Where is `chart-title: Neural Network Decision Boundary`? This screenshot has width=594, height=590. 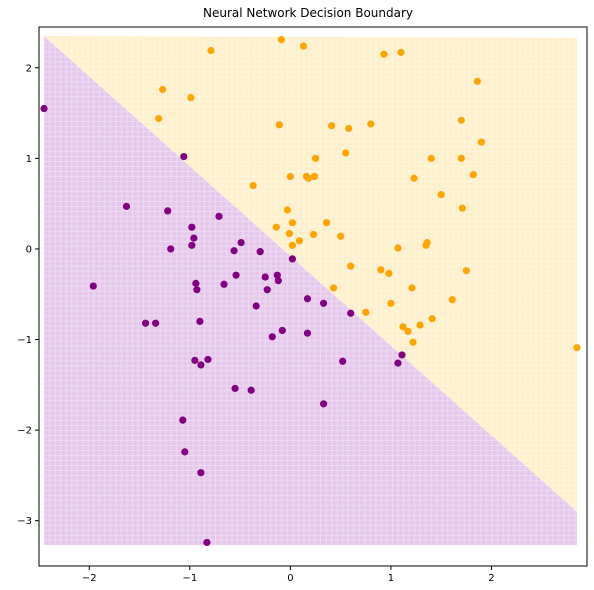 chart-title: Neural Network Decision Boundary is located at coordinates (308, 13).